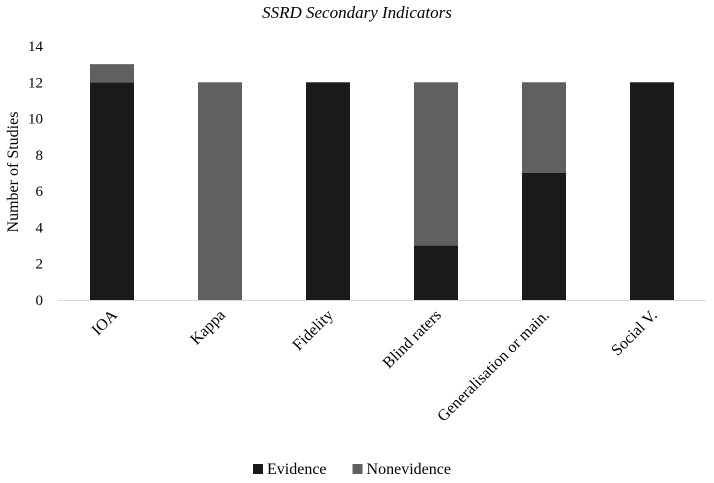  Describe the element at coordinates (40, 301) in the screenshot. I see `y-tick-label: 0` at that location.